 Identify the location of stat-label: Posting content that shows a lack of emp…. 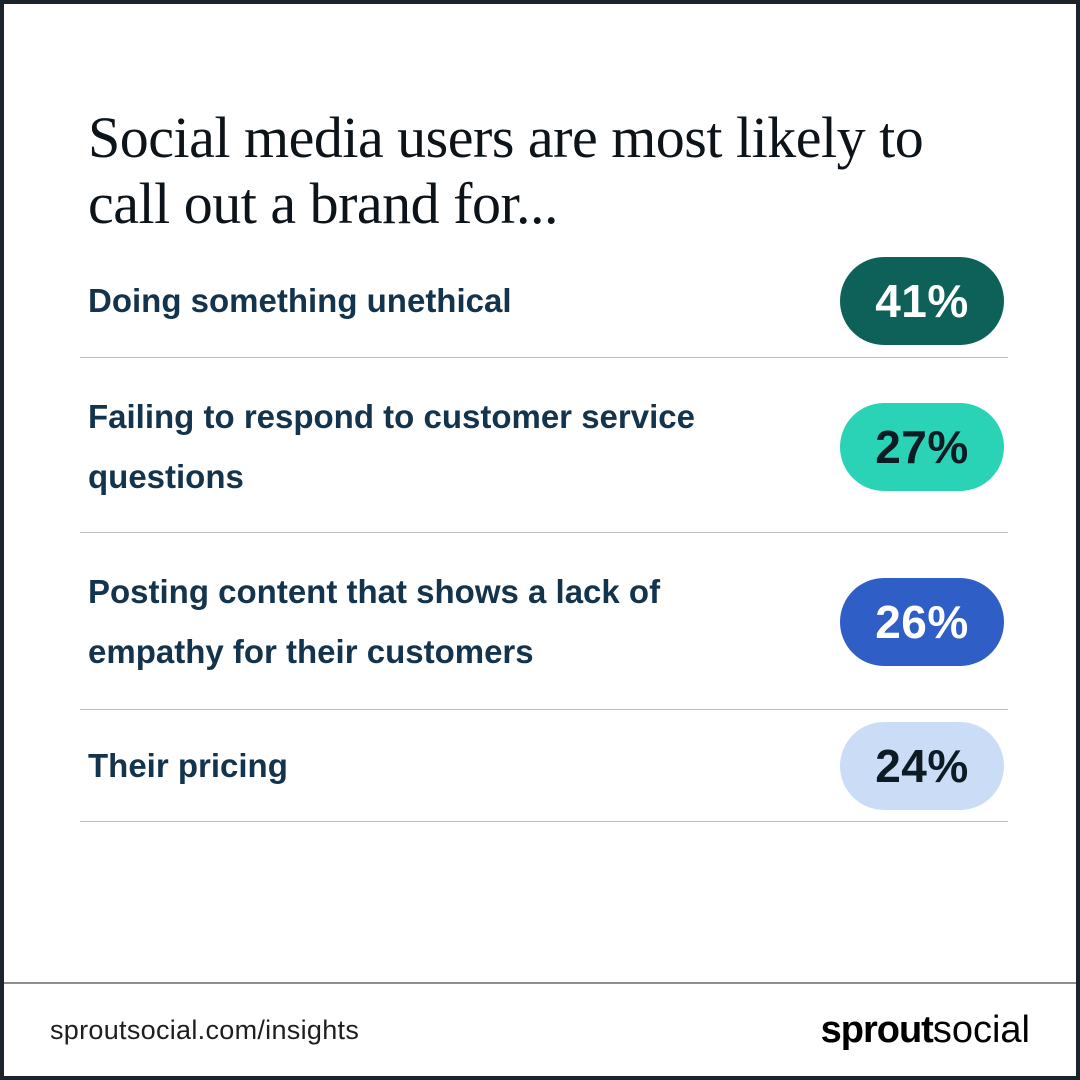
(374, 621).